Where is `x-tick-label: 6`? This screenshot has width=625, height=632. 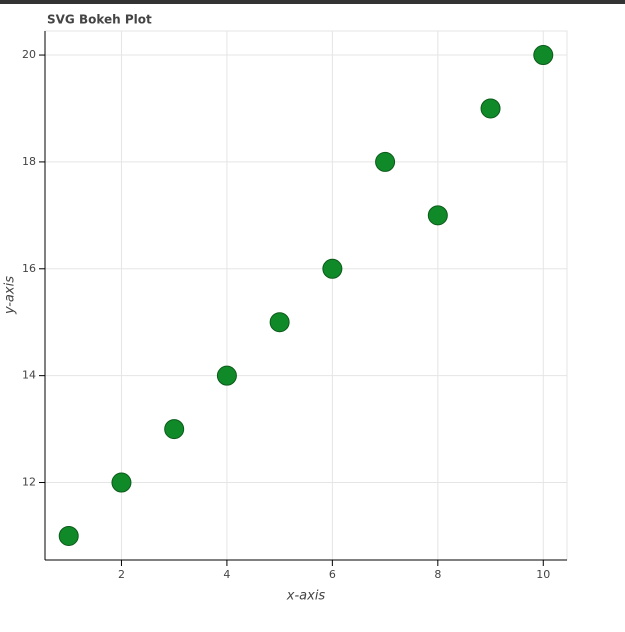
x-tick-label: 6 is located at coordinates (332, 574).